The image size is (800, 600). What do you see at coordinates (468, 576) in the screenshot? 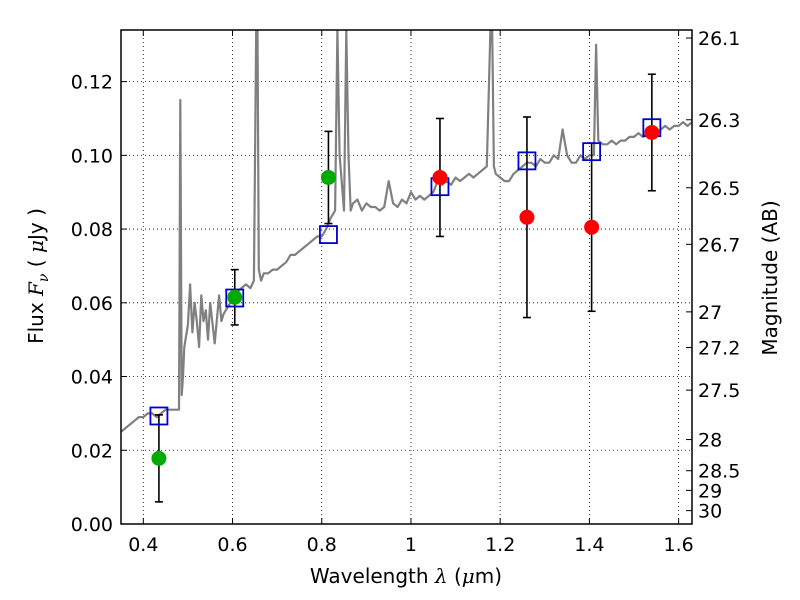
I see `x-axis-label-mu: μ` at bounding box center [468, 576].